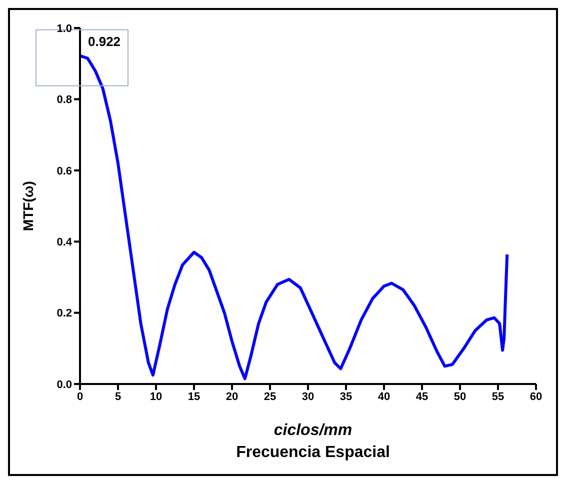  I want to click on y-tick-label: 0.4, so click(64, 242).